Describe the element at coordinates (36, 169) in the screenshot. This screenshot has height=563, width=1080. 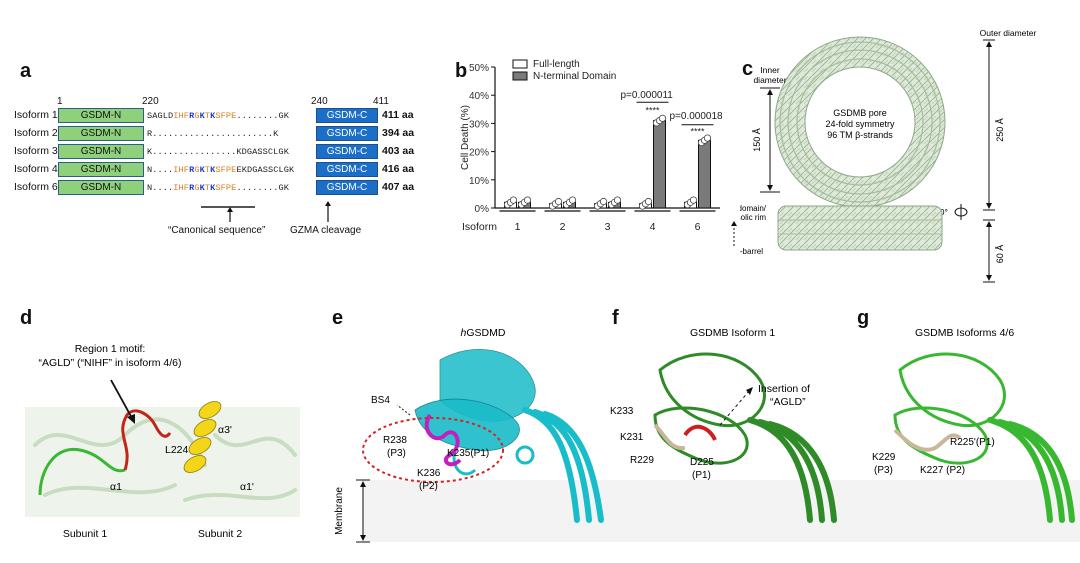
I see `isoform-label: Isoform 4` at that location.